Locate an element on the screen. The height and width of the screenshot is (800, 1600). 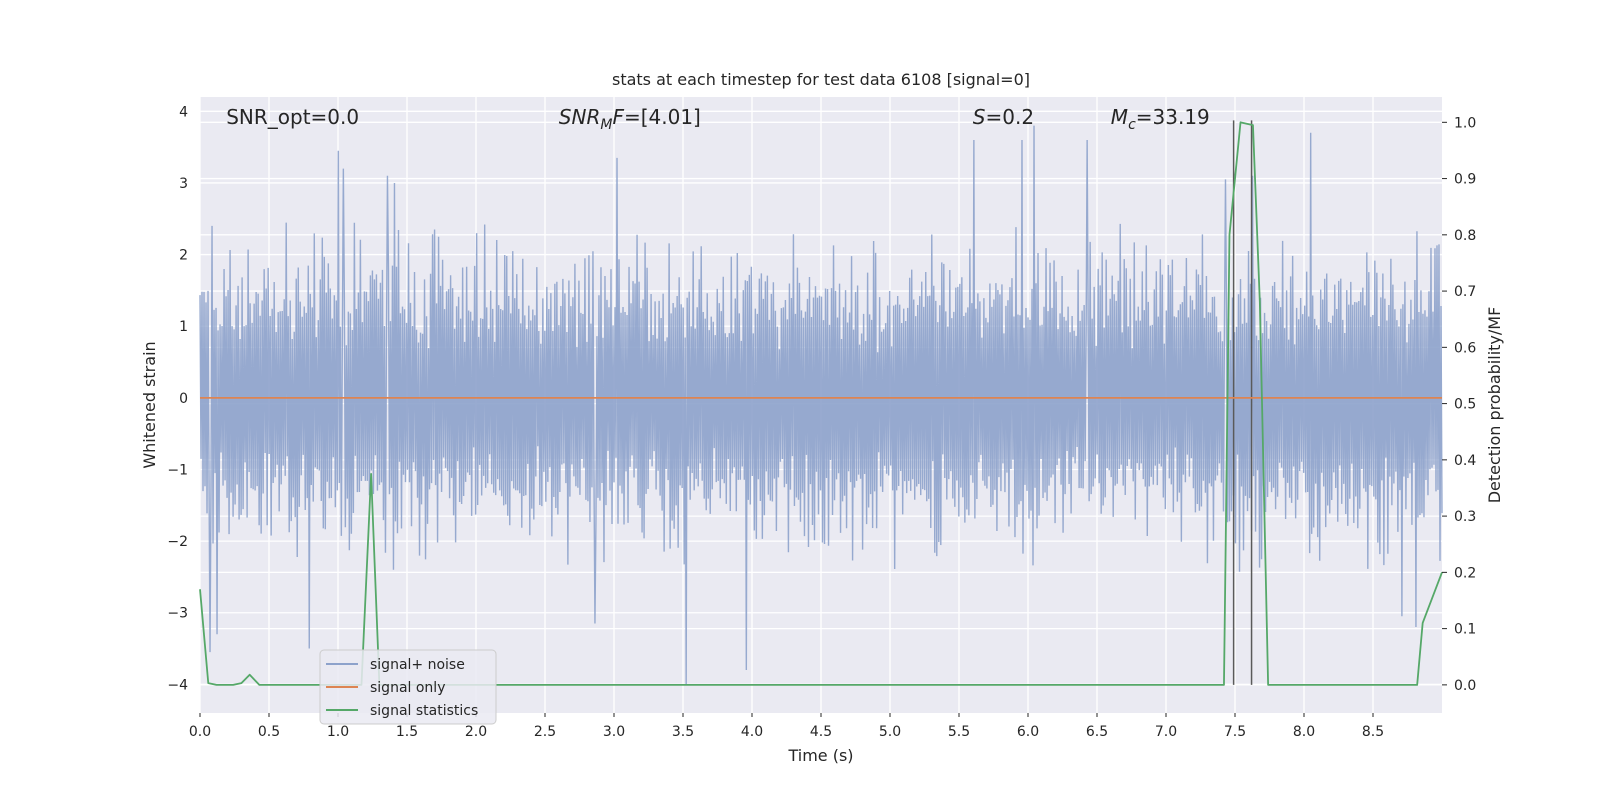
y2-tick-label: 0.2 is located at coordinates (1465, 573).